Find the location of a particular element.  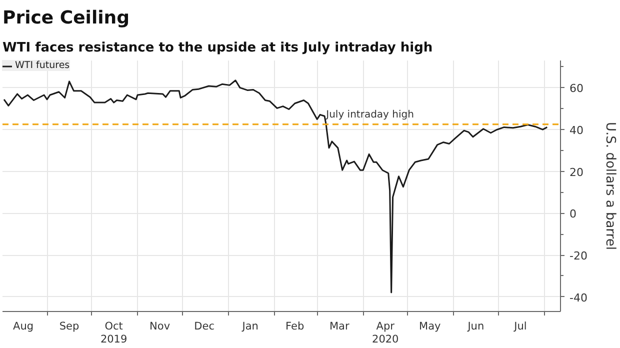

chart-title: Price Ceiling is located at coordinates (66, 18).